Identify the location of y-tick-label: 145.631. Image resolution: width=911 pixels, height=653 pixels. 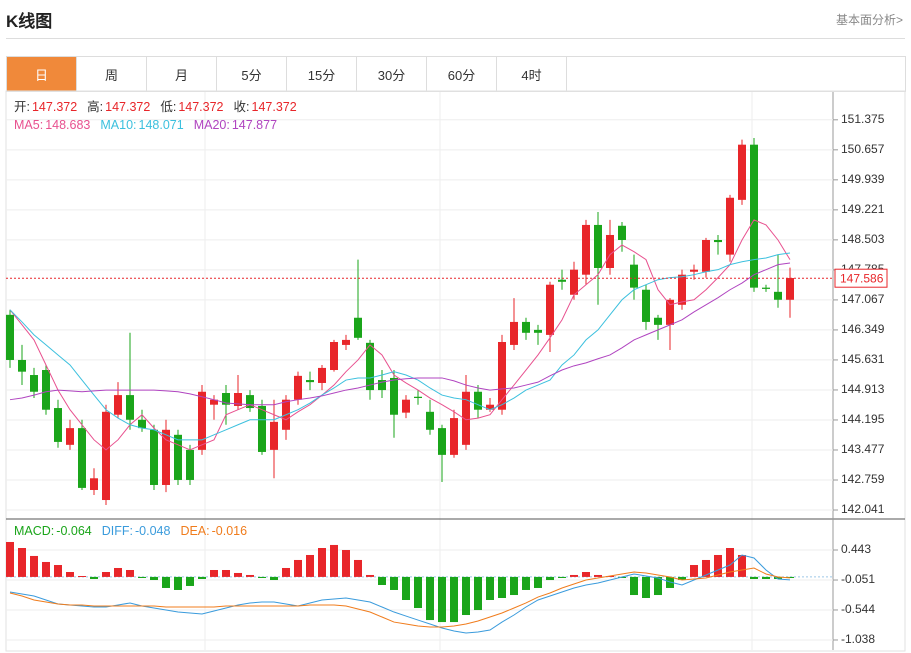
(863, 359).